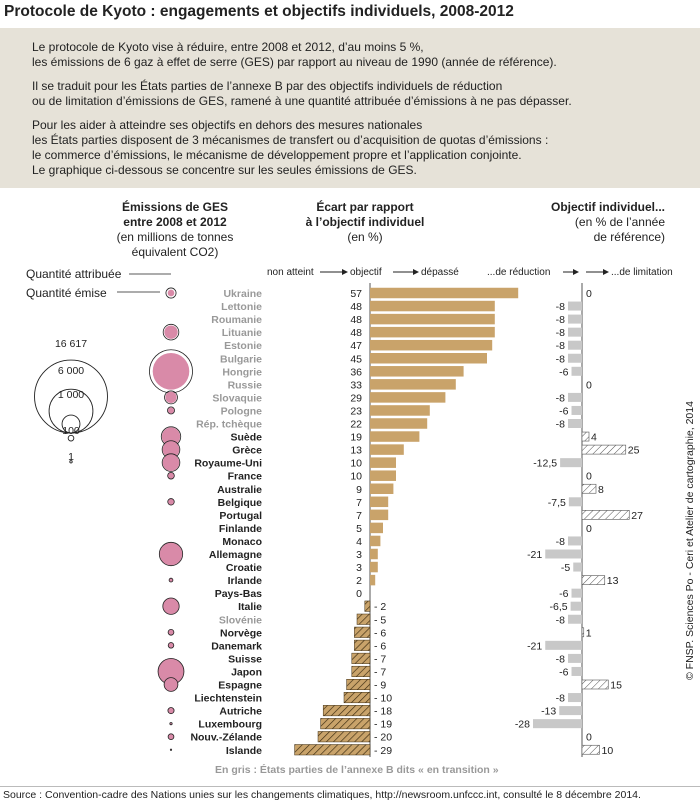  Describe the element at coordinates (175, 207) in the screenshot. I see `emissions-header-line1: Émissions de GES` at that location.